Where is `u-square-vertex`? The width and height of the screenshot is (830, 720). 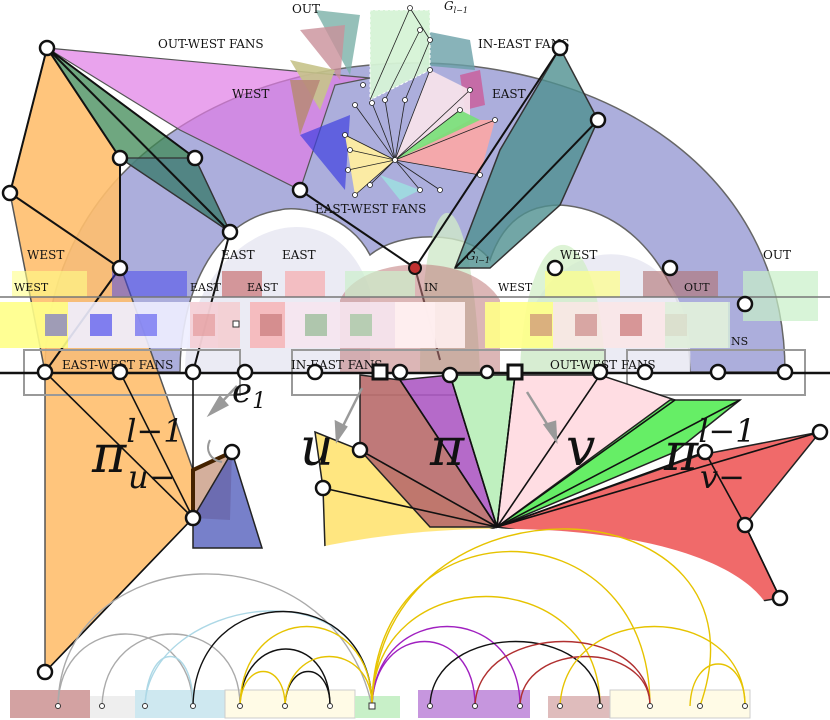 u-square-vertex is located at coordinates (380, 372).